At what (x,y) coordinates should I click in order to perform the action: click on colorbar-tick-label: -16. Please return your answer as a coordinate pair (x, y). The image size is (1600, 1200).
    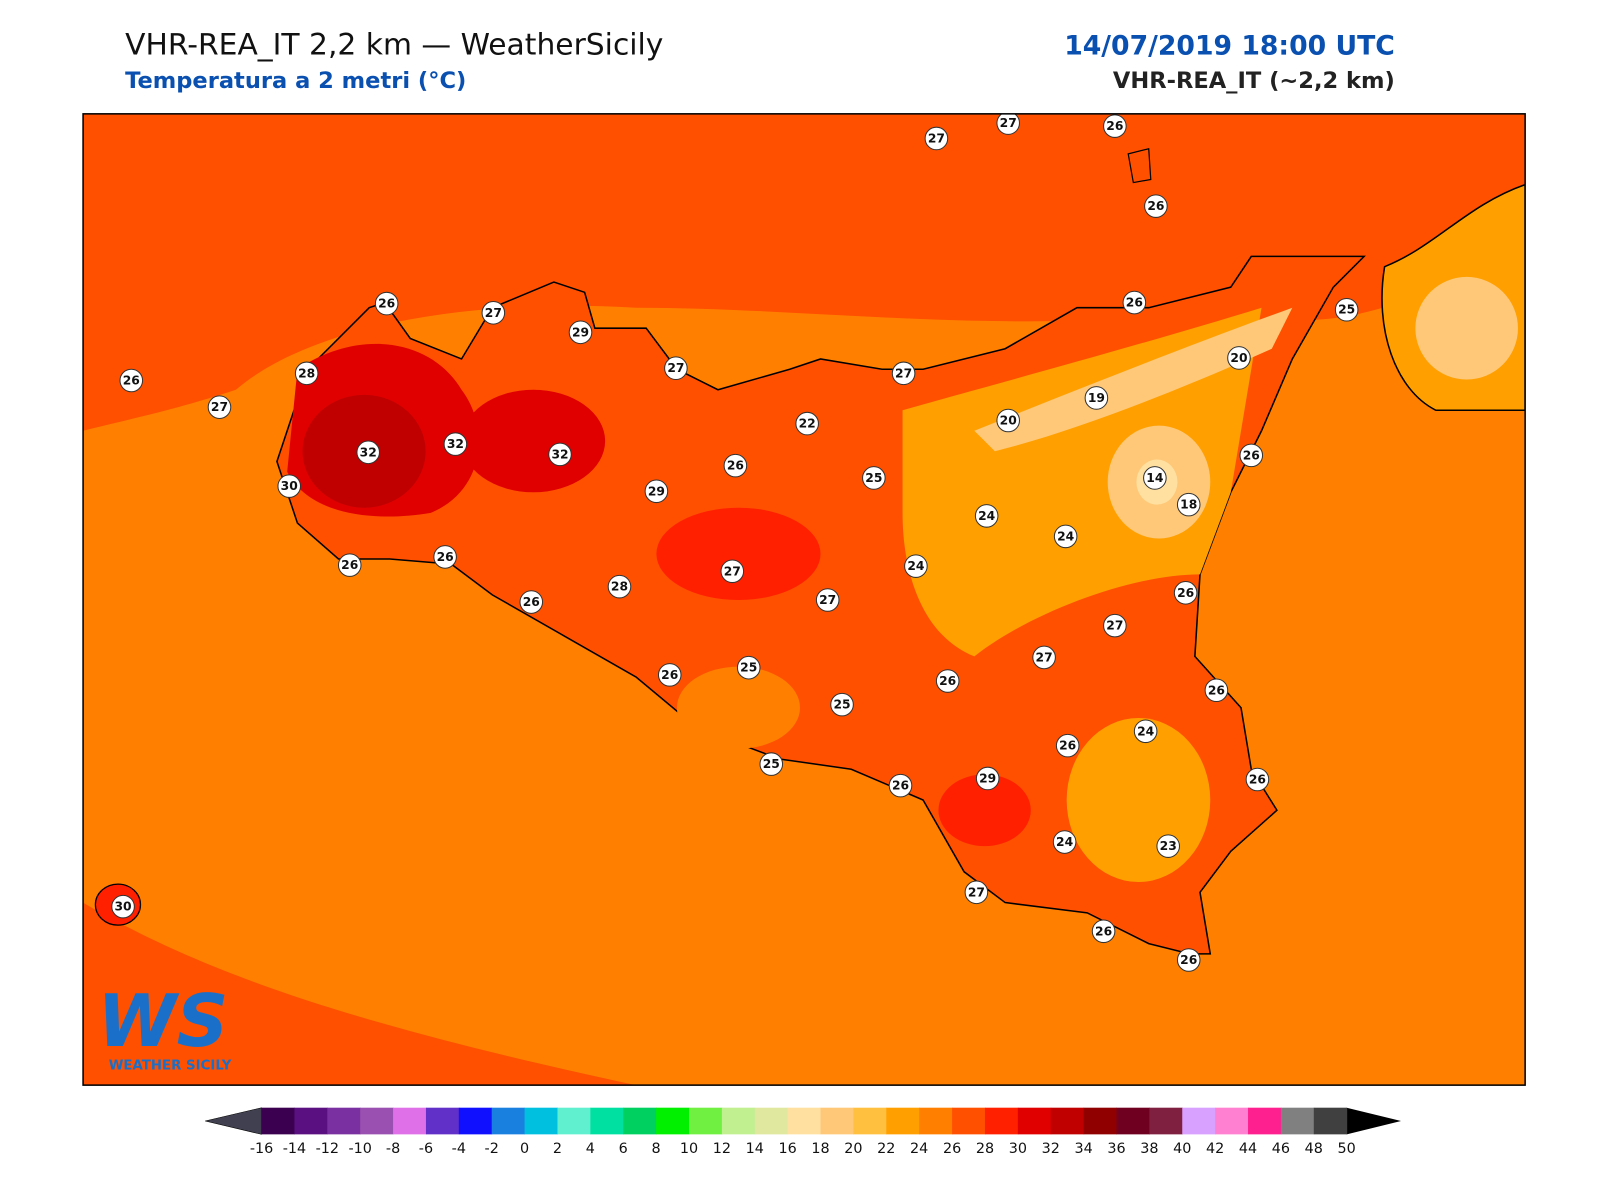
    Looking at the image, I should click on (261, 1149).